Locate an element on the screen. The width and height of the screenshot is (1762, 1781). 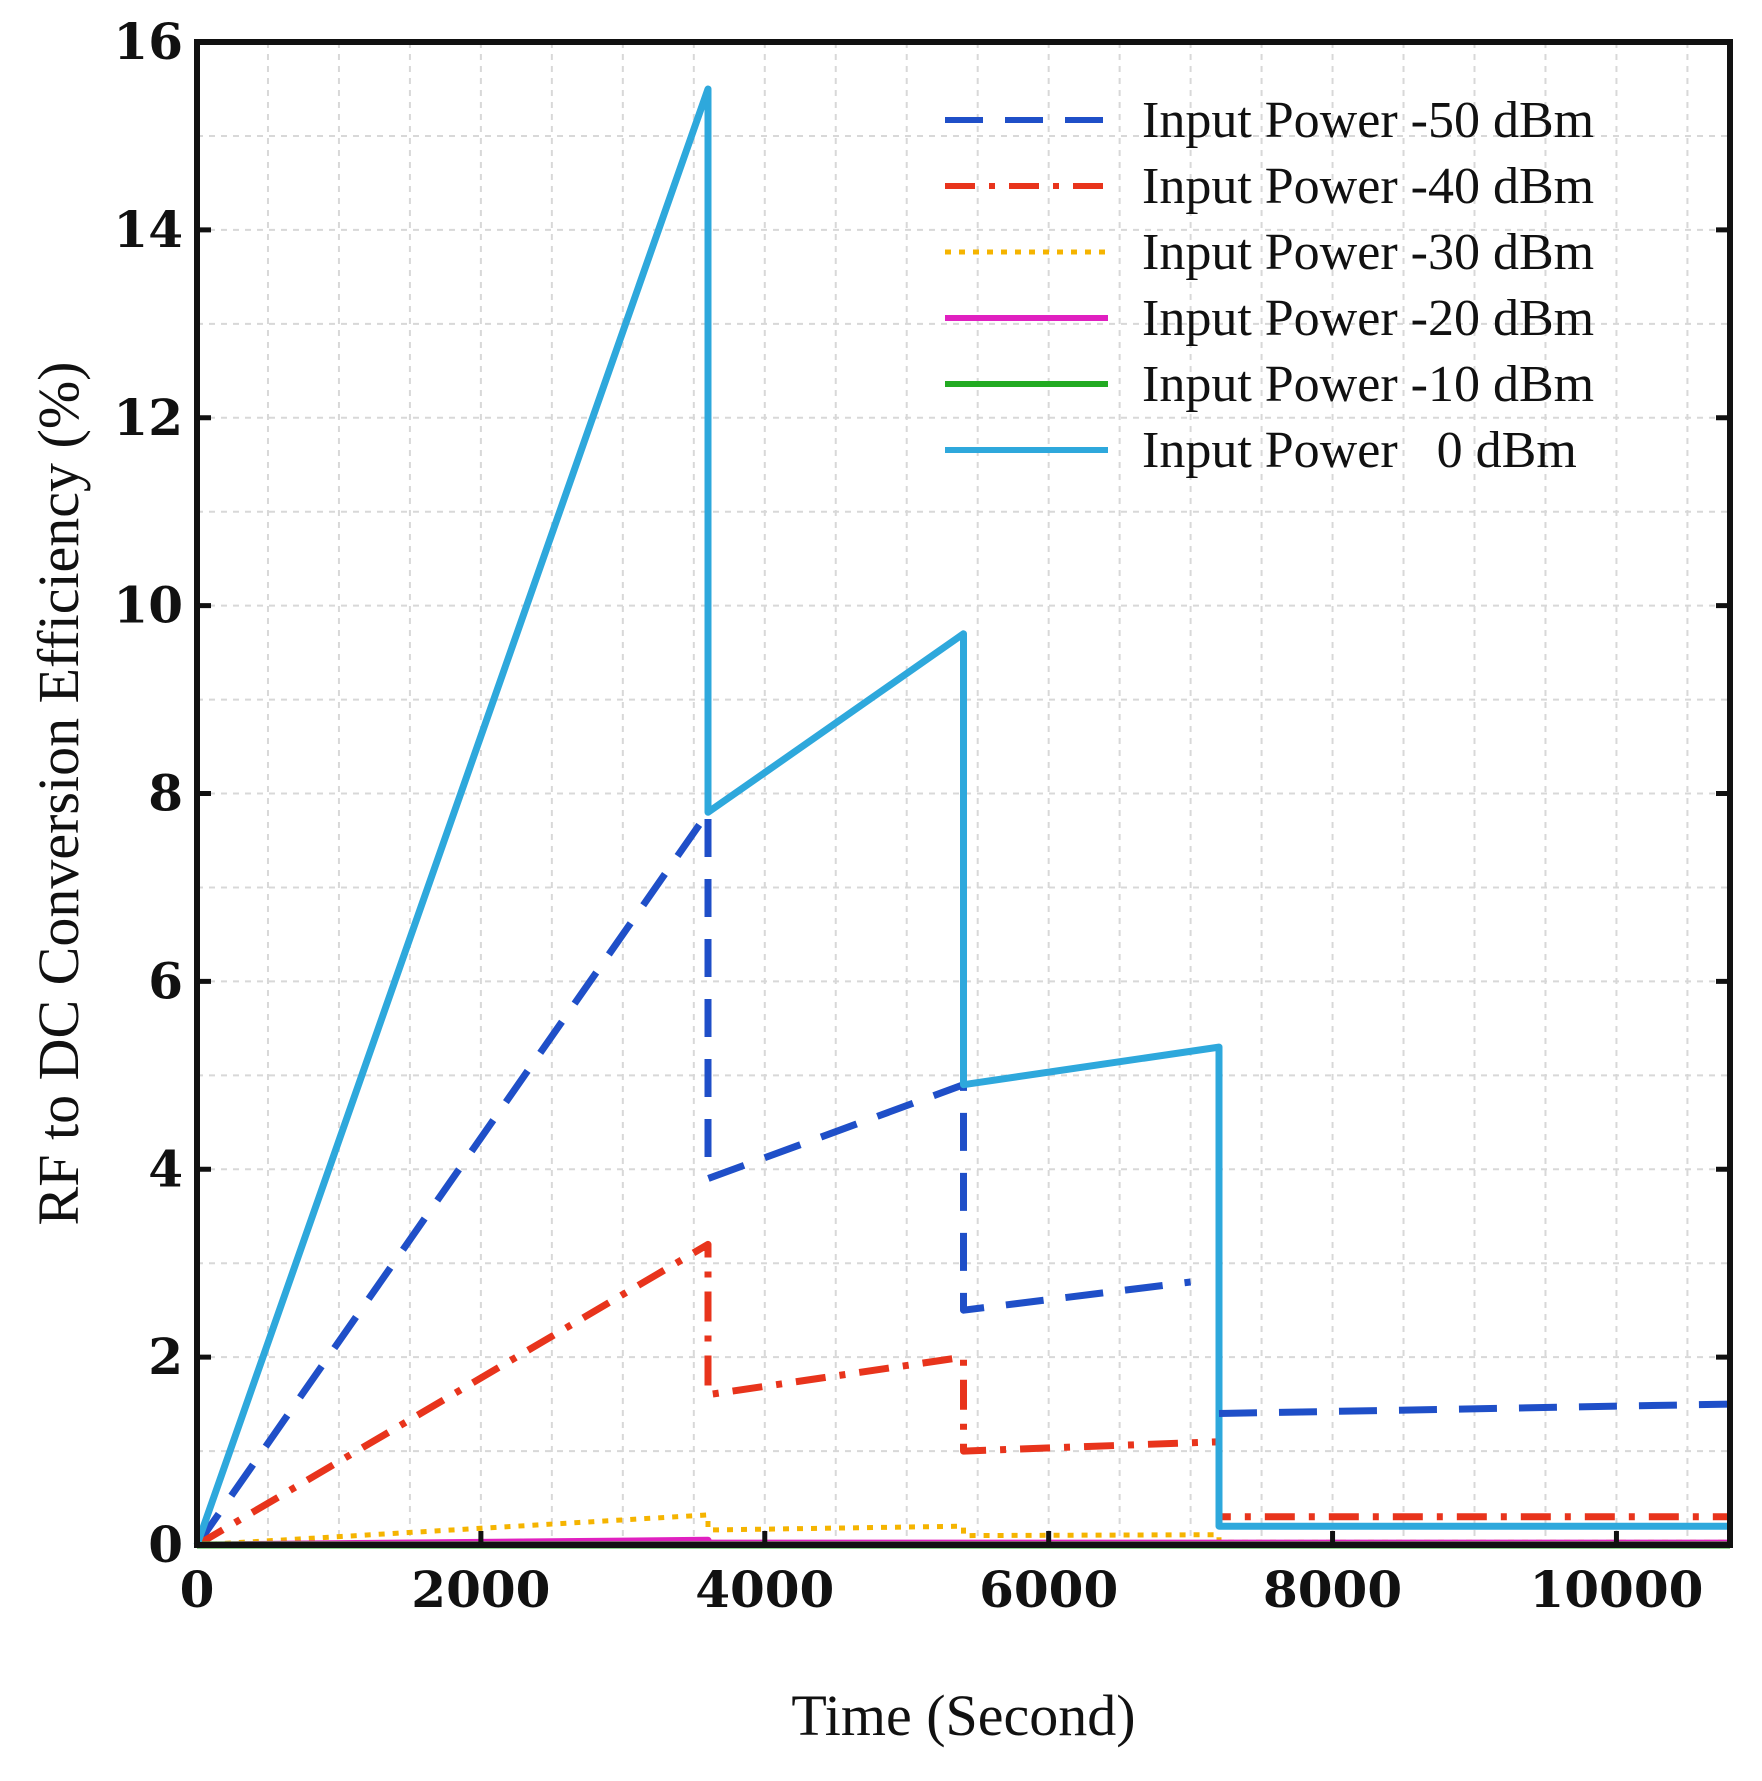
y-tick-label: 8 is located at coordinates (165, 793).